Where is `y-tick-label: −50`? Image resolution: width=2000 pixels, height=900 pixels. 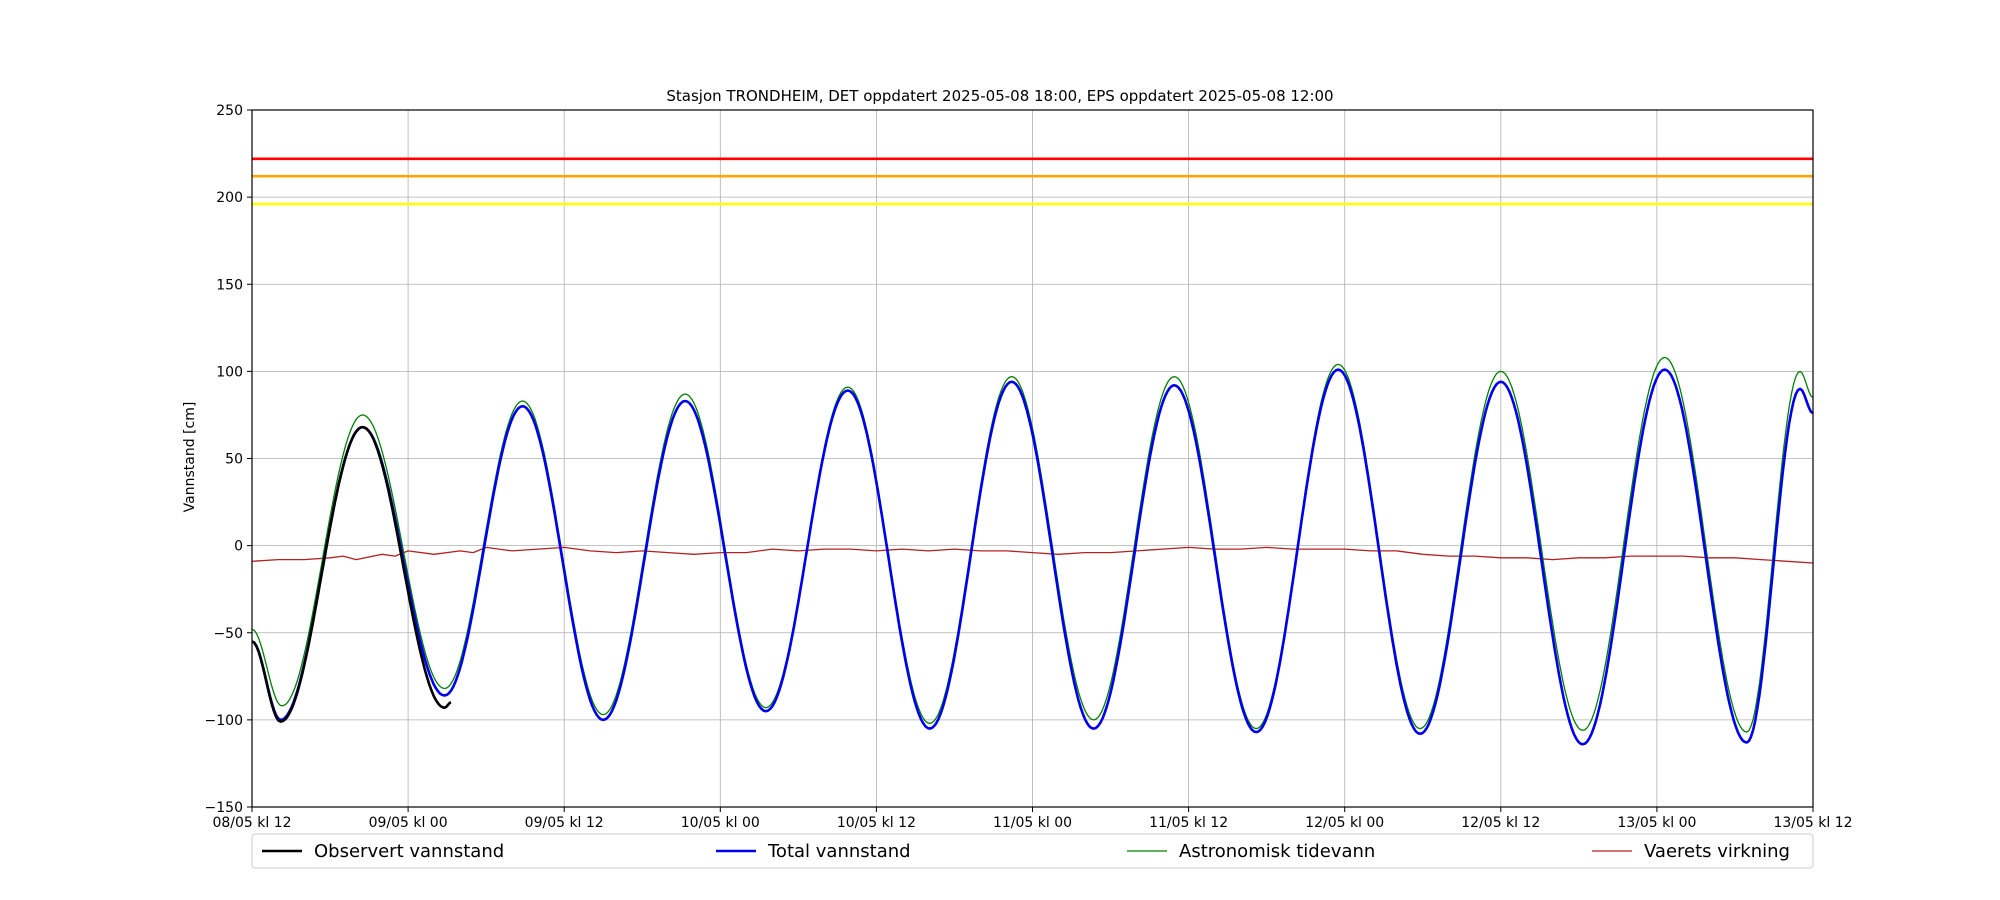 y-tick-label: −50 is located at coordinates (228, 634).